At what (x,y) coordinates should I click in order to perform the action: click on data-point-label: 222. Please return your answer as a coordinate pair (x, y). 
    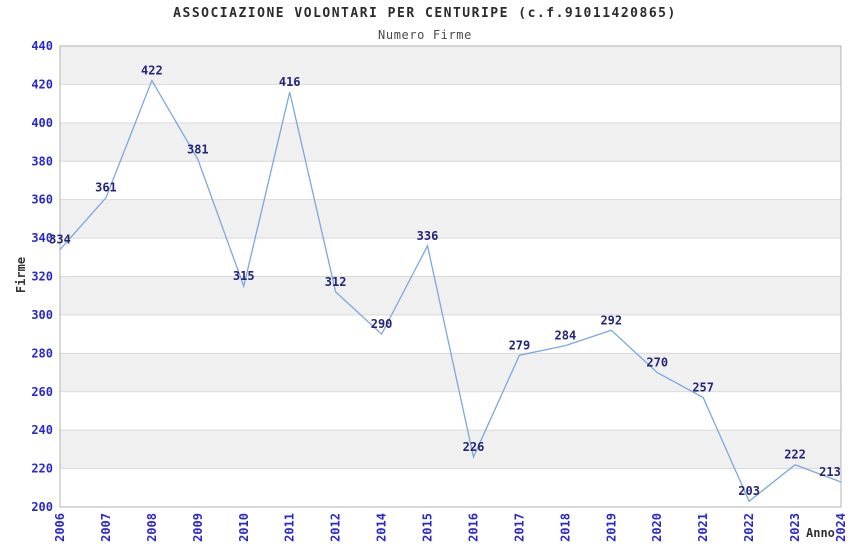
    Looking at the image, I should click on (795, 455).